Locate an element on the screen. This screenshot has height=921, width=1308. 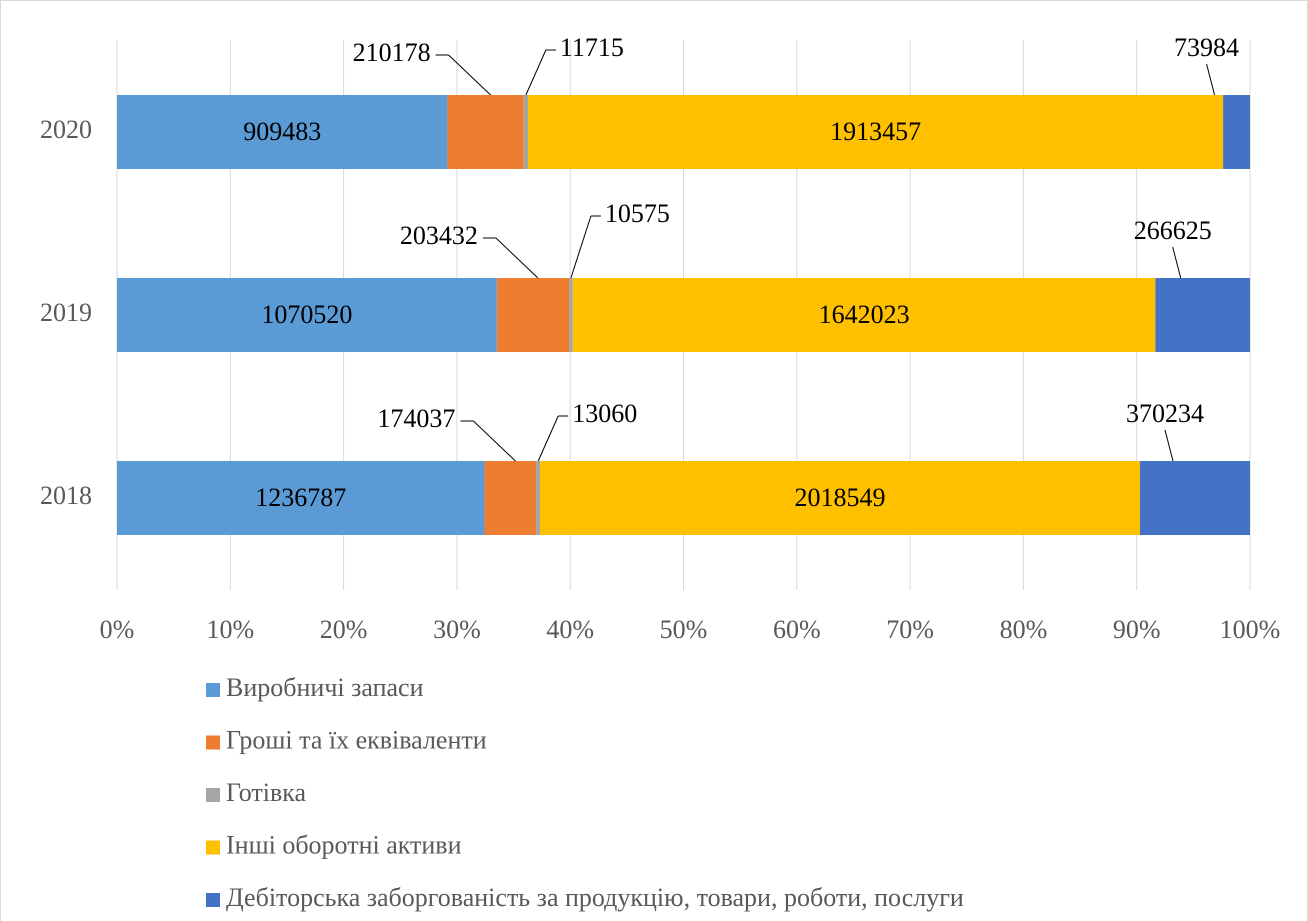
data-label: 1070520 is located at coordinates (306, 314).